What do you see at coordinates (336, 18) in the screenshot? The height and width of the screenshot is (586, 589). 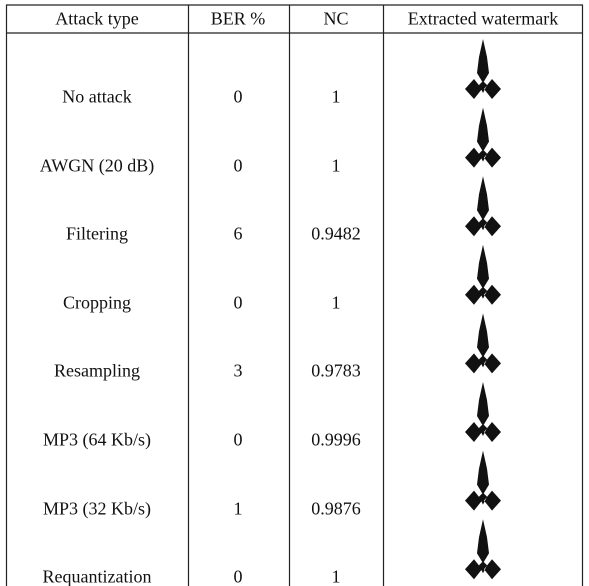 I see `header-cell: NC` at bounding box center [336, 18].